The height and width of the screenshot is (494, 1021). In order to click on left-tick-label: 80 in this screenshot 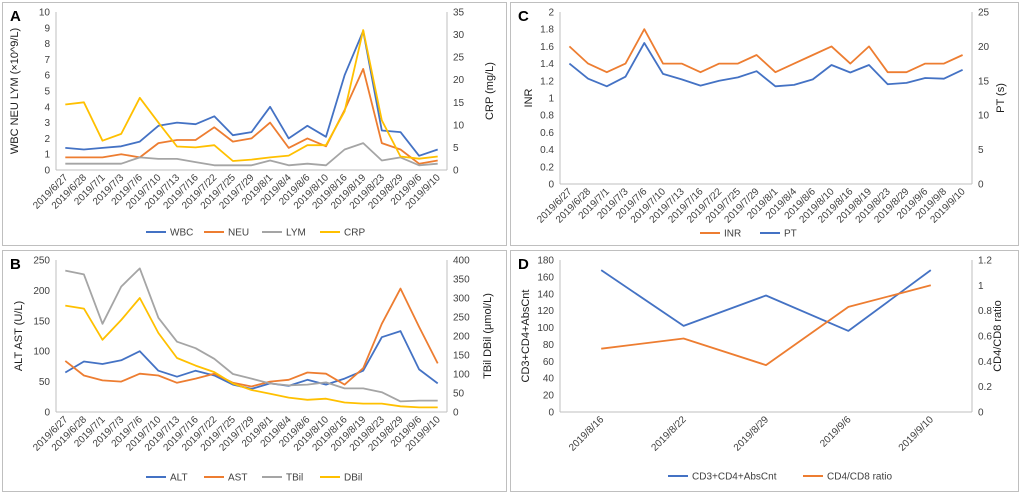, I will do `click(549, 345)`.